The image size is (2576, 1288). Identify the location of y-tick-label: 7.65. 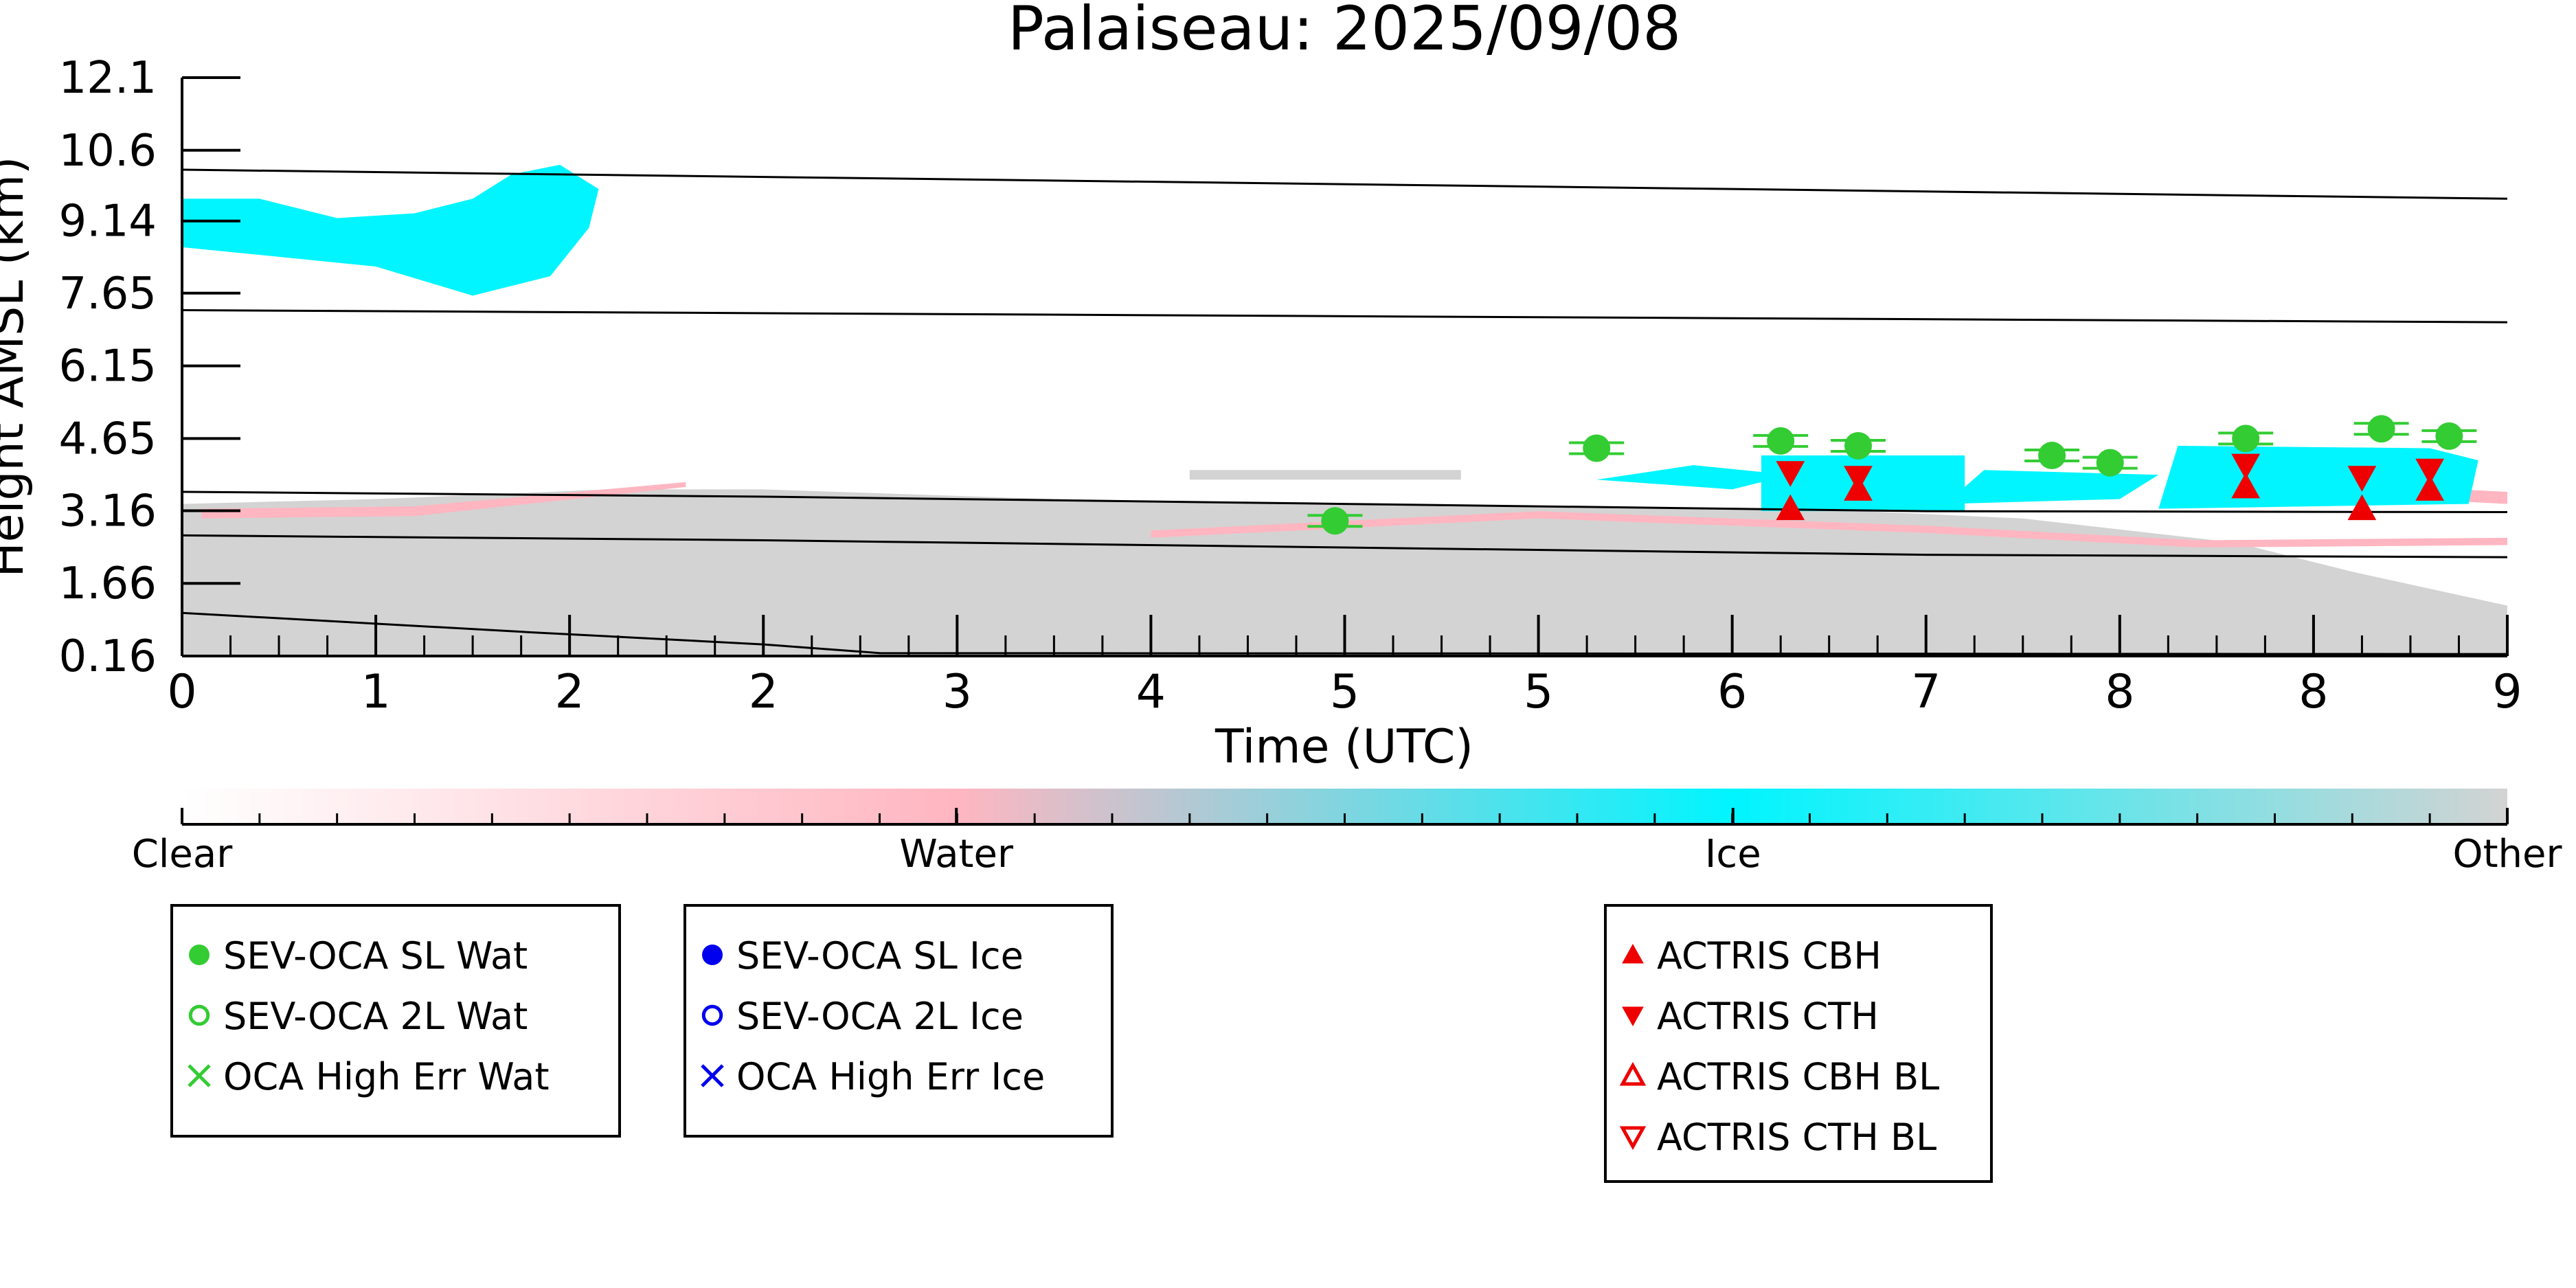
(108, 294).